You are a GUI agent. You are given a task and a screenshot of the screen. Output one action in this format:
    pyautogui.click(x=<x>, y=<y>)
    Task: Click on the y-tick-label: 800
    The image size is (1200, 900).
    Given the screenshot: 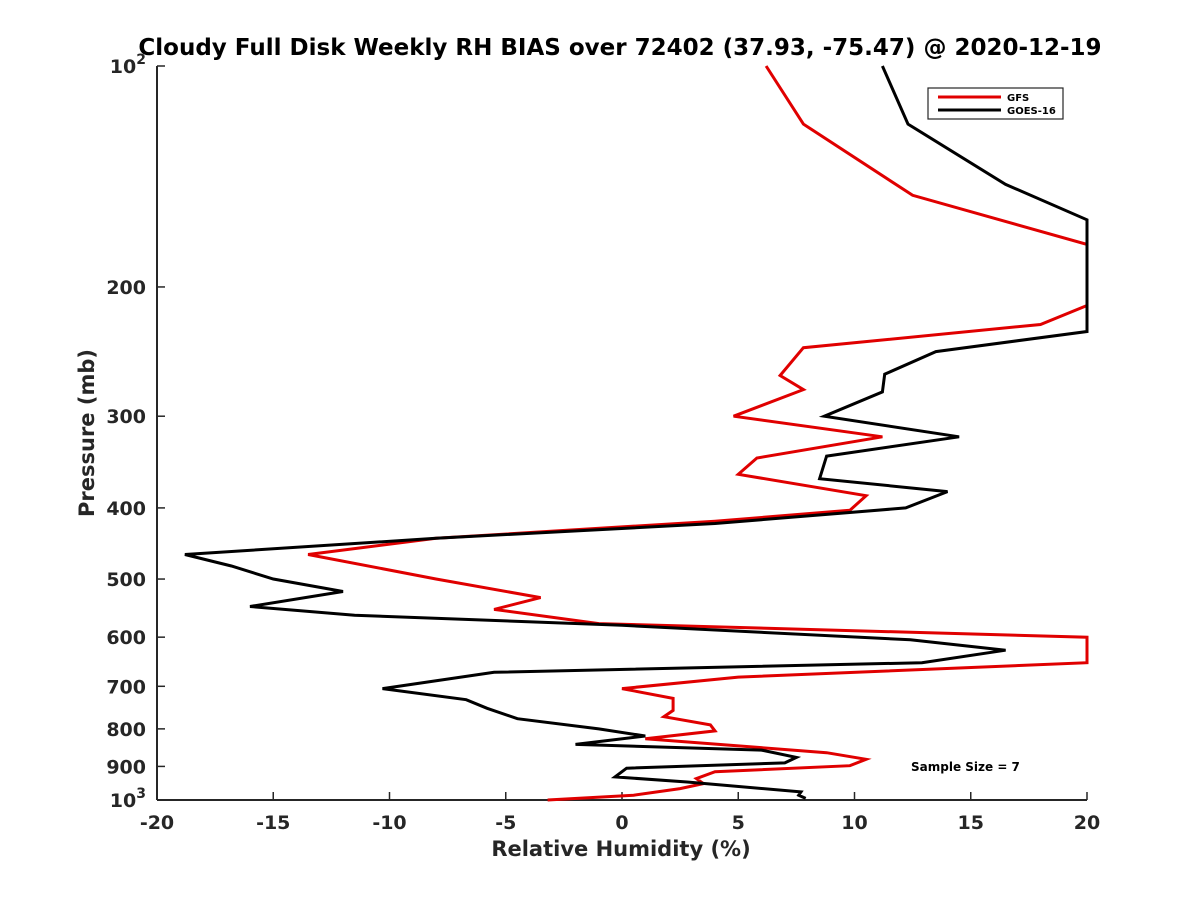 What is the action you would take?
    pyautogui.click(x=126, y=730)
    